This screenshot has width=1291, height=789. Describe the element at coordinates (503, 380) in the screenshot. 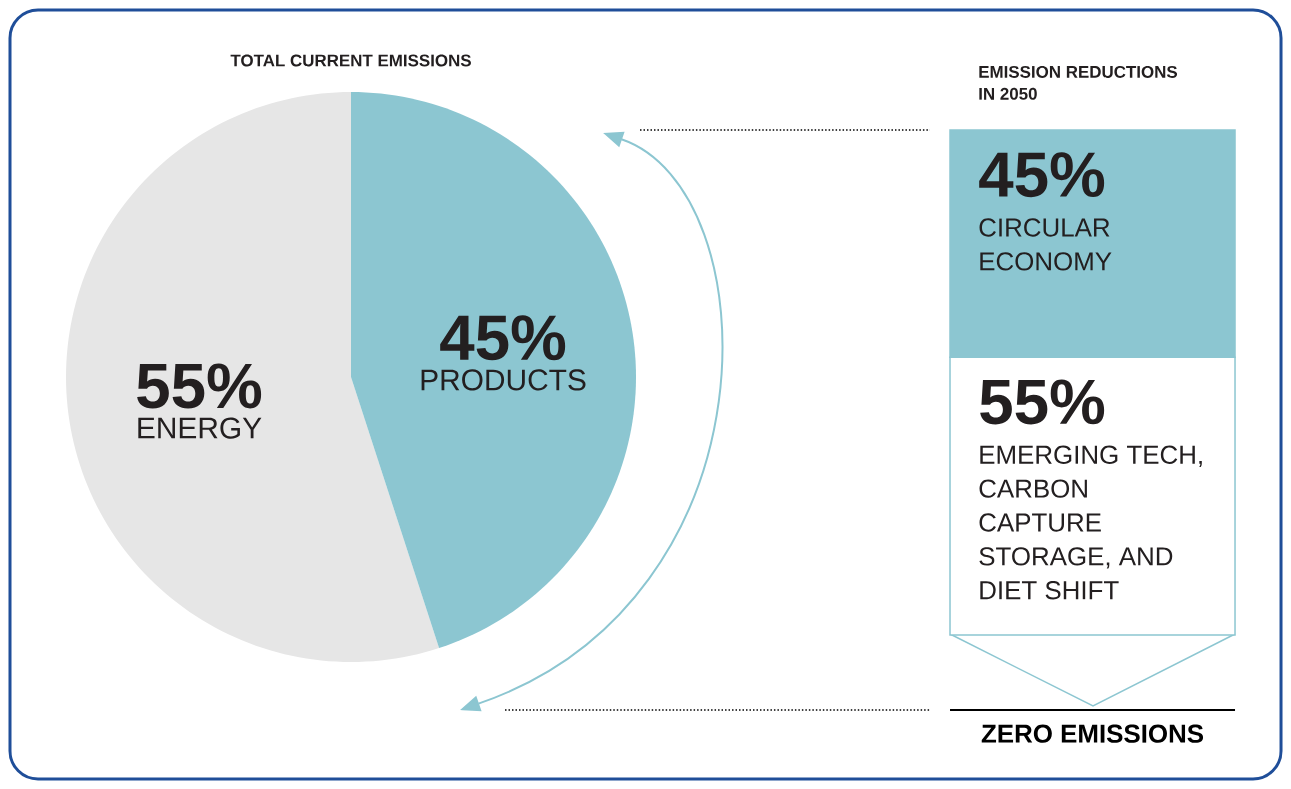

I see `slice-label: PRODUCTS` at that location.